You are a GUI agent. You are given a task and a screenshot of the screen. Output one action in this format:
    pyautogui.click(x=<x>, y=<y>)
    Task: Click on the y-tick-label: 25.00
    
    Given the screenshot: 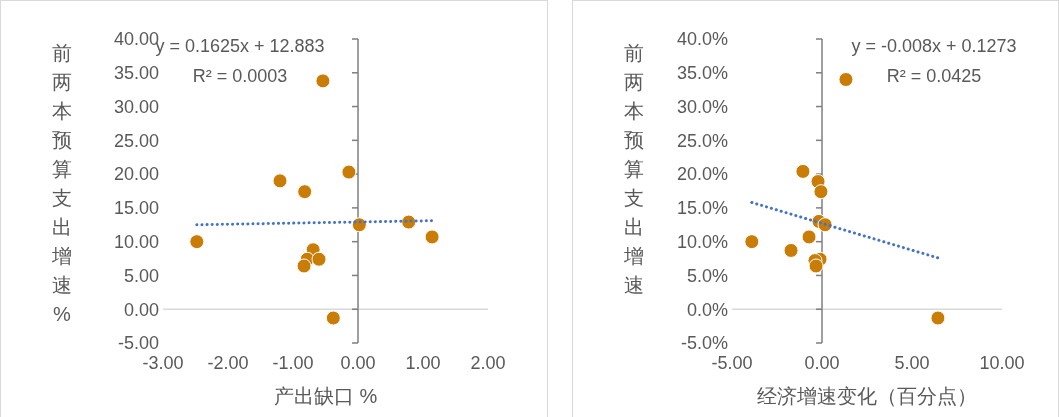 What is the action you would take?
    pyautogui.click(x=136, y=140)
    